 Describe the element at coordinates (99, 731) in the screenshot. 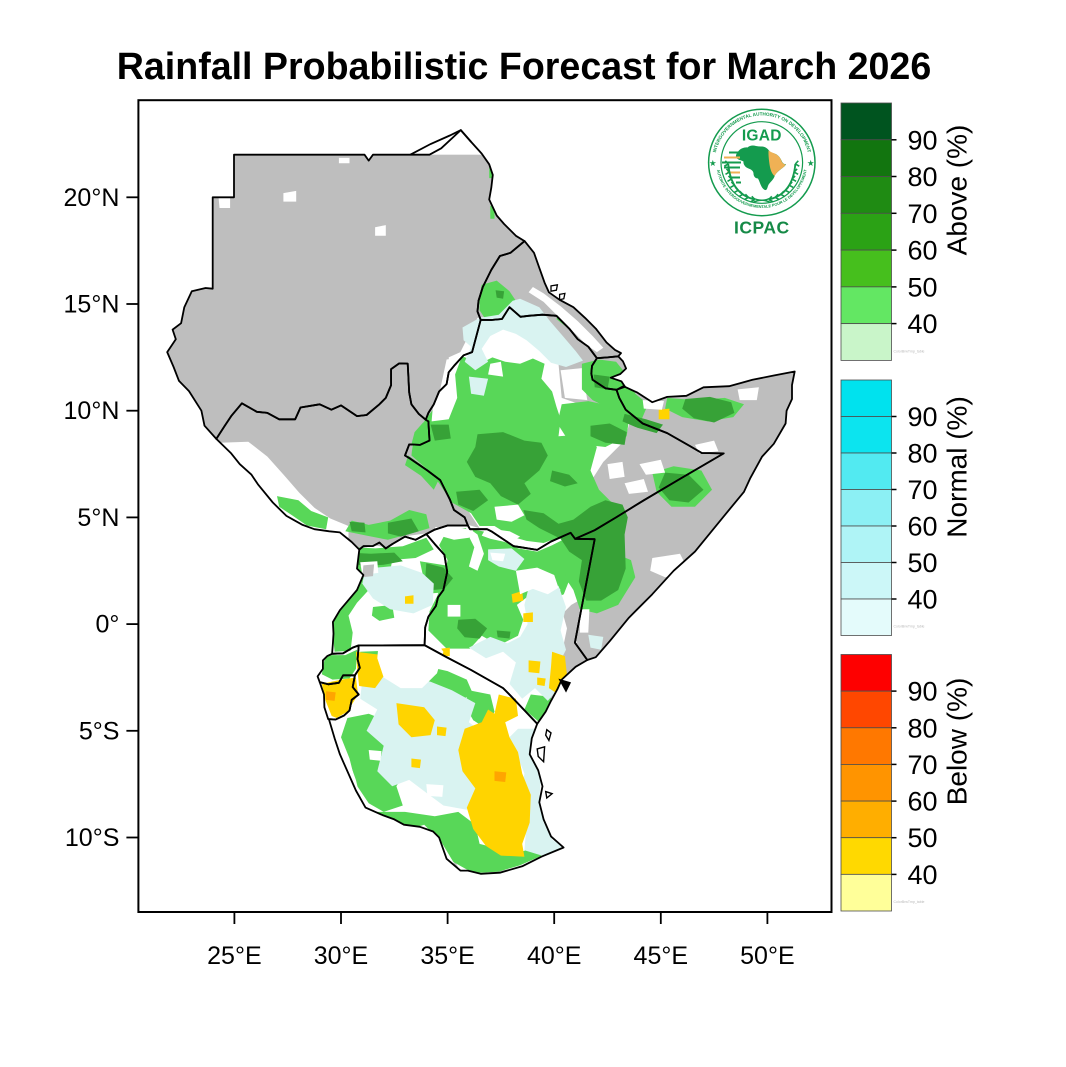

I see `svg-text: 5°S` at that location.